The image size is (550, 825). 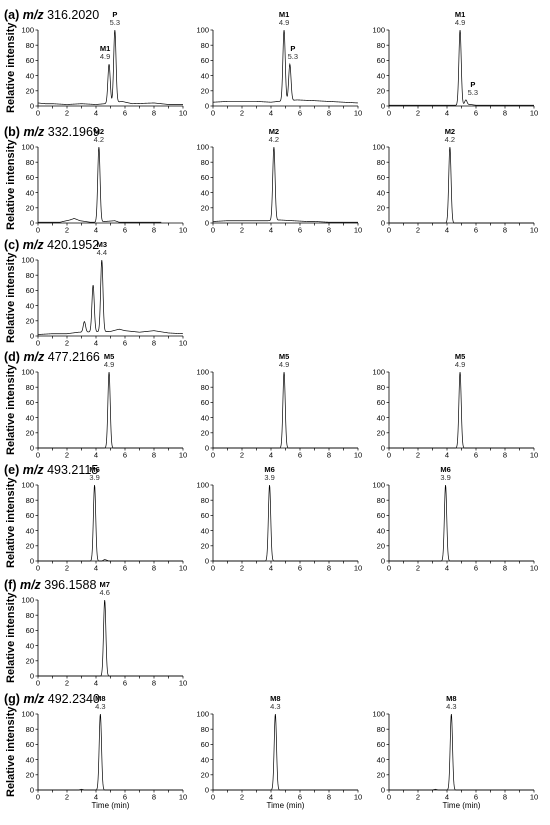 I want to click on row-label-e: (e) m/z 493.2115, so click(x=51, y=470).